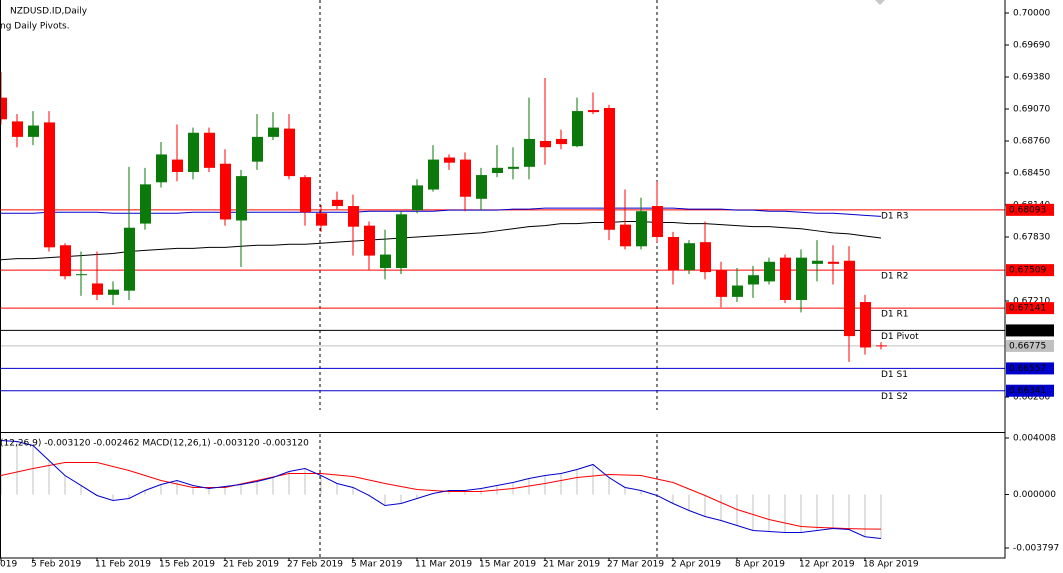  Describe the element at coordinates (187, 565) in the screenshot. I see `x-tick-label: 15 Feb 2019` at that location.